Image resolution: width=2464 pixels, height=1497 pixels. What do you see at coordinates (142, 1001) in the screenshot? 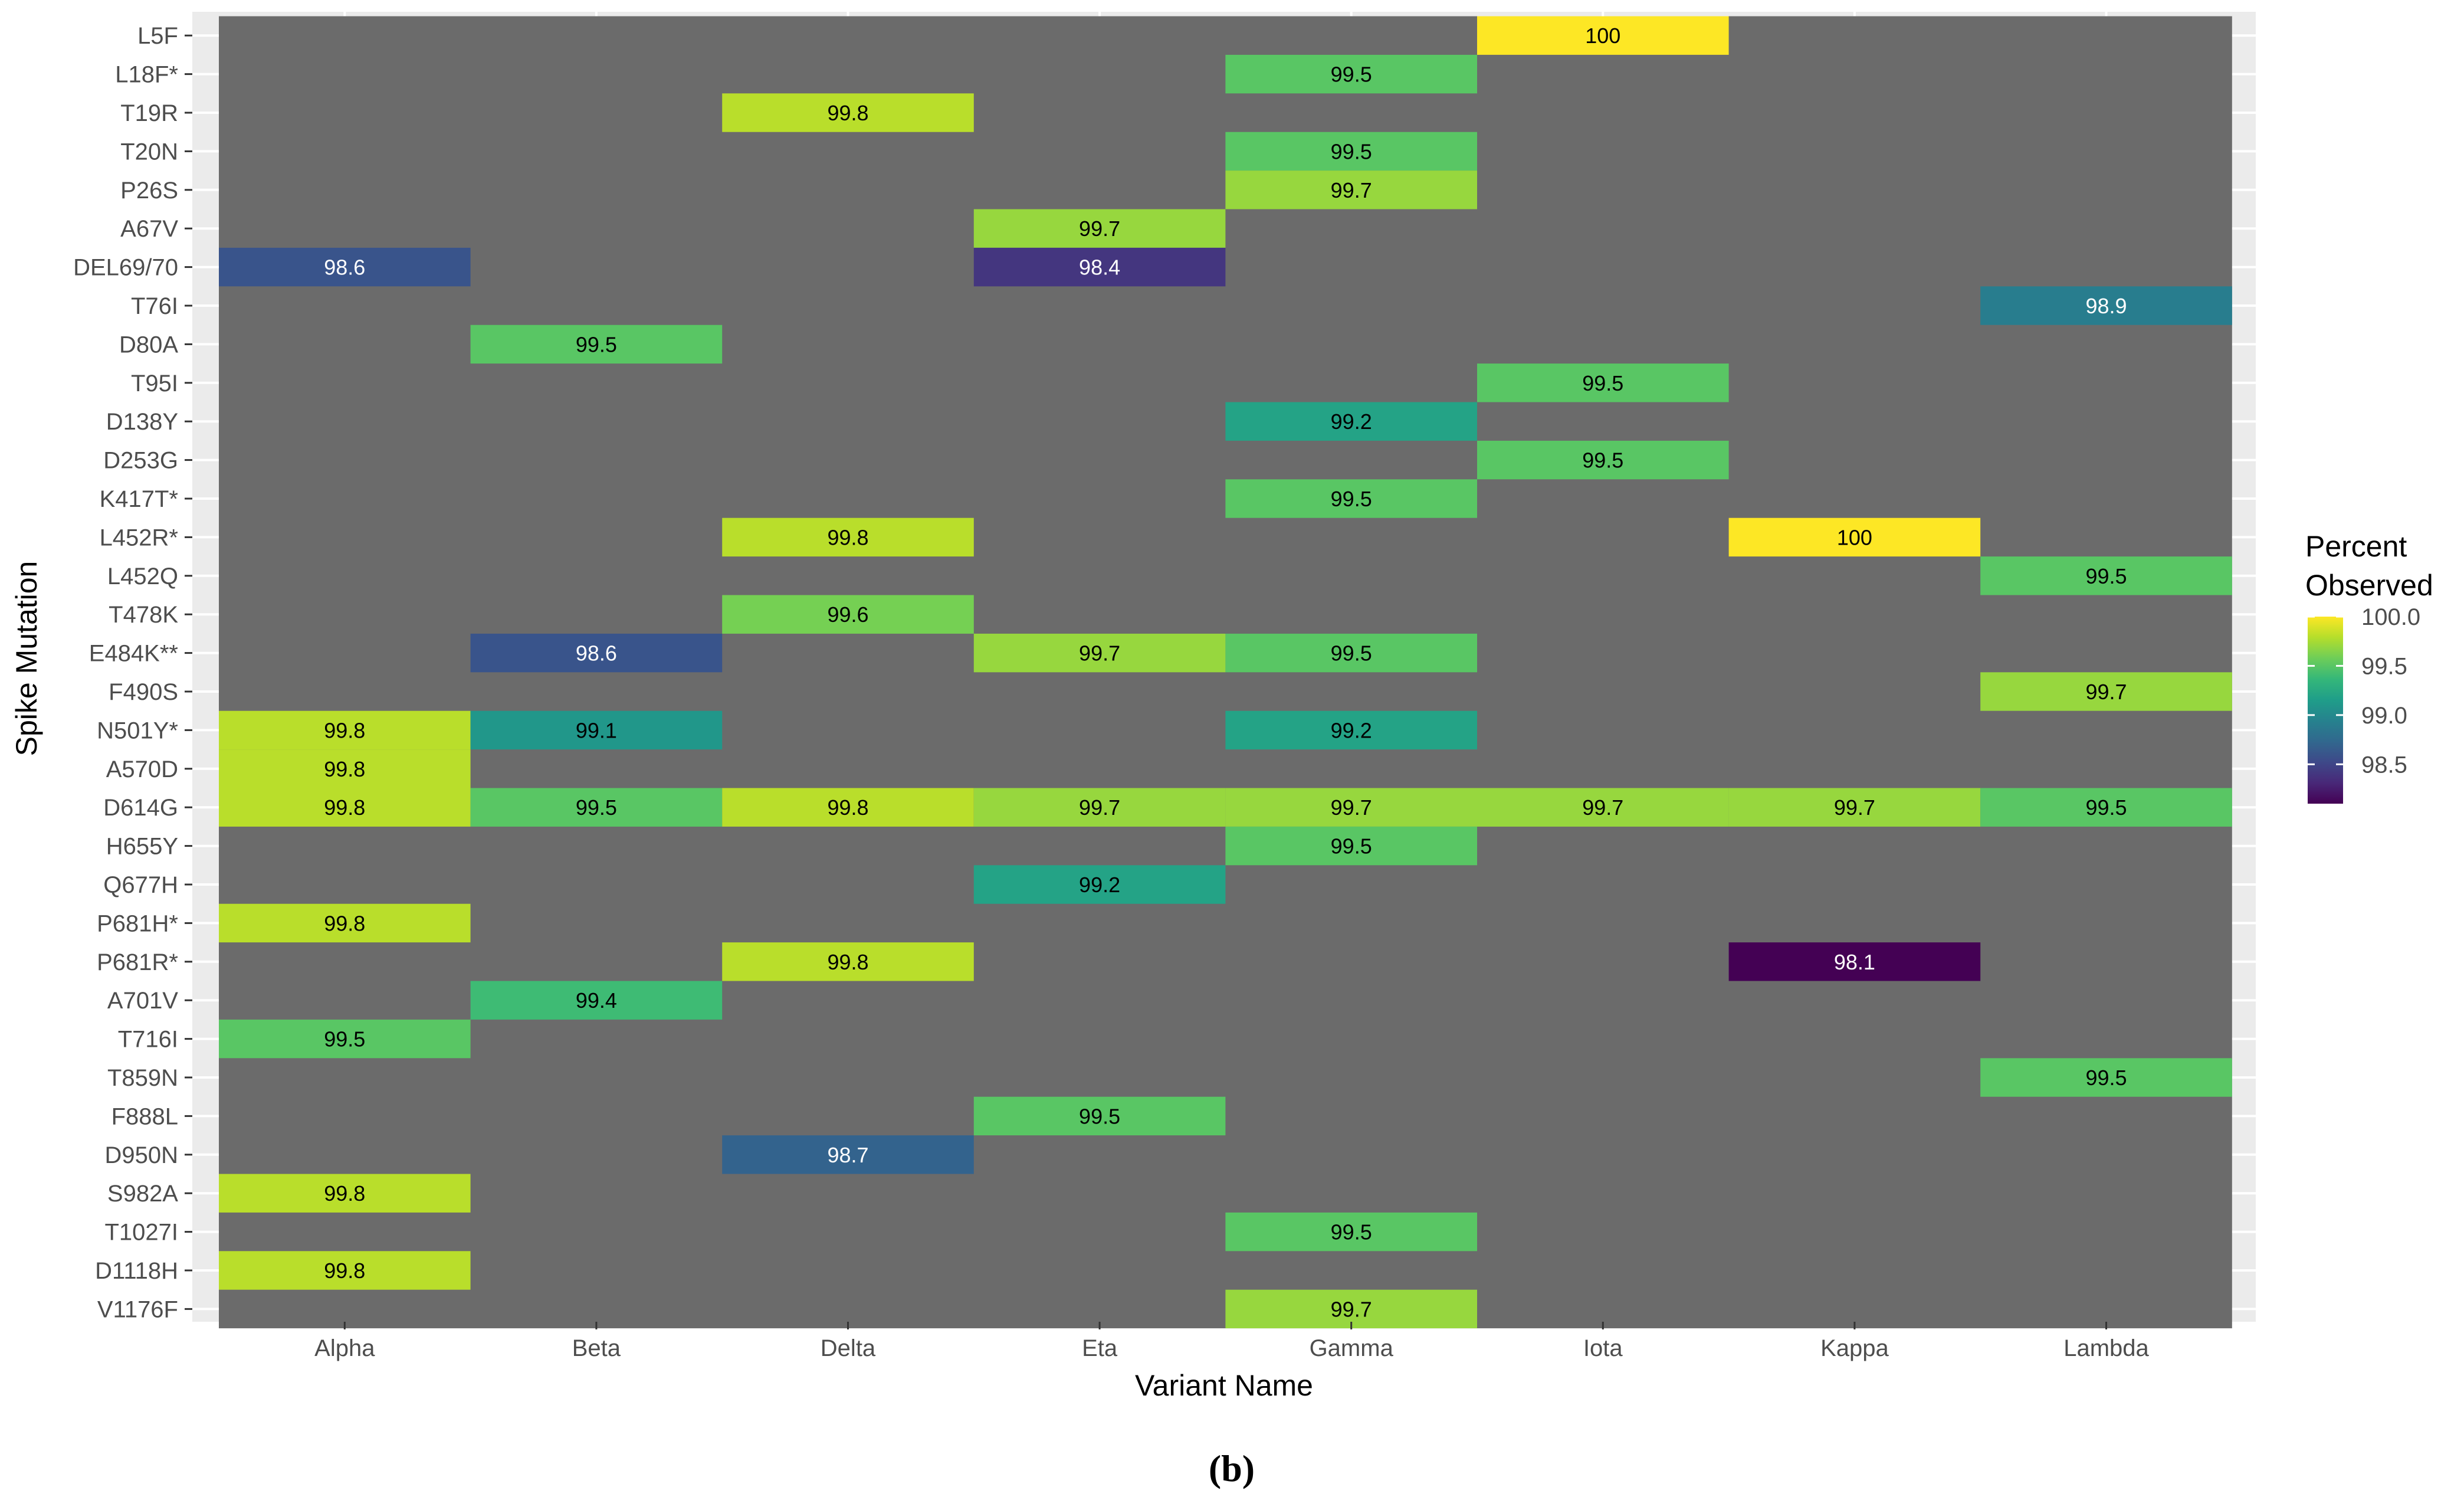
I see `y-tick-label: A701V` at bounding box center [142, 1001].